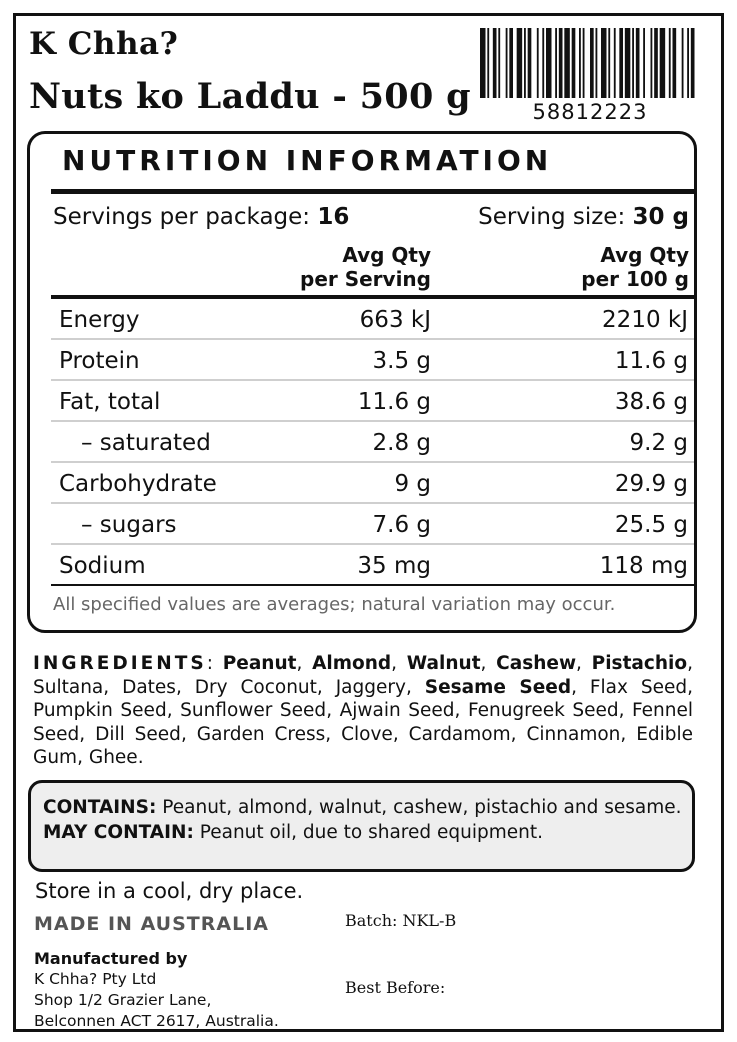 The width and height of the screenshot is (737, 1042). I want to click on ingredient-item: Ghee, so click(113, 757).